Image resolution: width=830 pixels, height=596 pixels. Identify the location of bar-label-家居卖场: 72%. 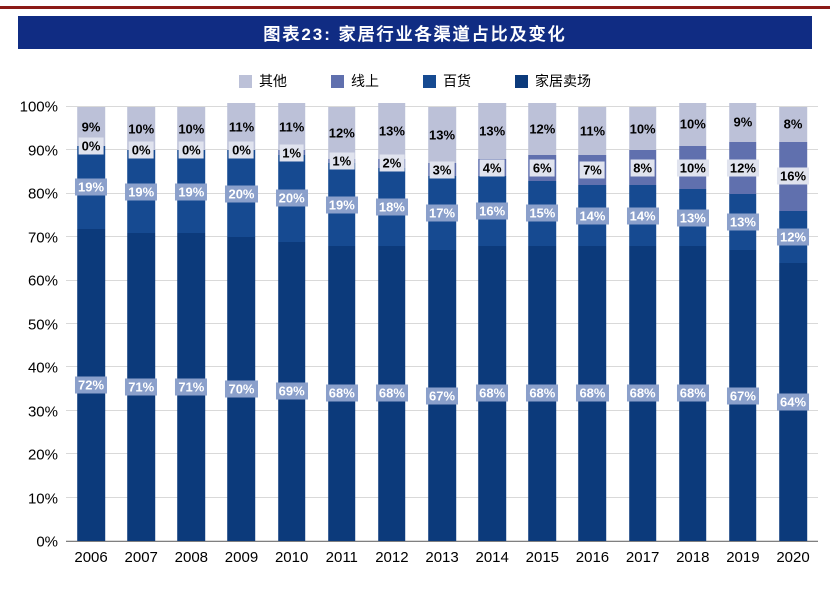
(91, 385).